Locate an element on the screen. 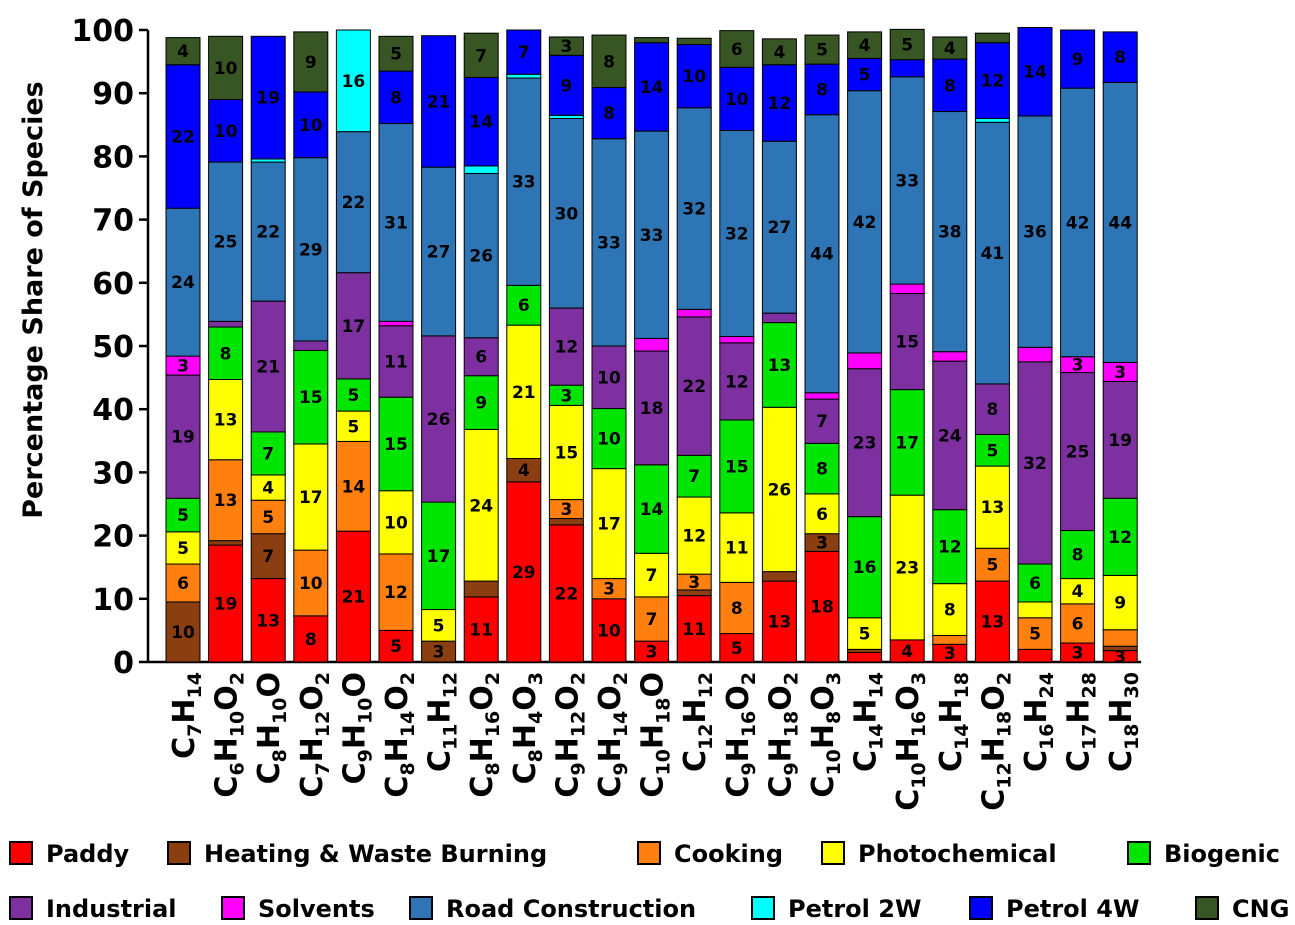 The image size is (1295, 925). data-label: 25 is located at coordinates (1078, 453).